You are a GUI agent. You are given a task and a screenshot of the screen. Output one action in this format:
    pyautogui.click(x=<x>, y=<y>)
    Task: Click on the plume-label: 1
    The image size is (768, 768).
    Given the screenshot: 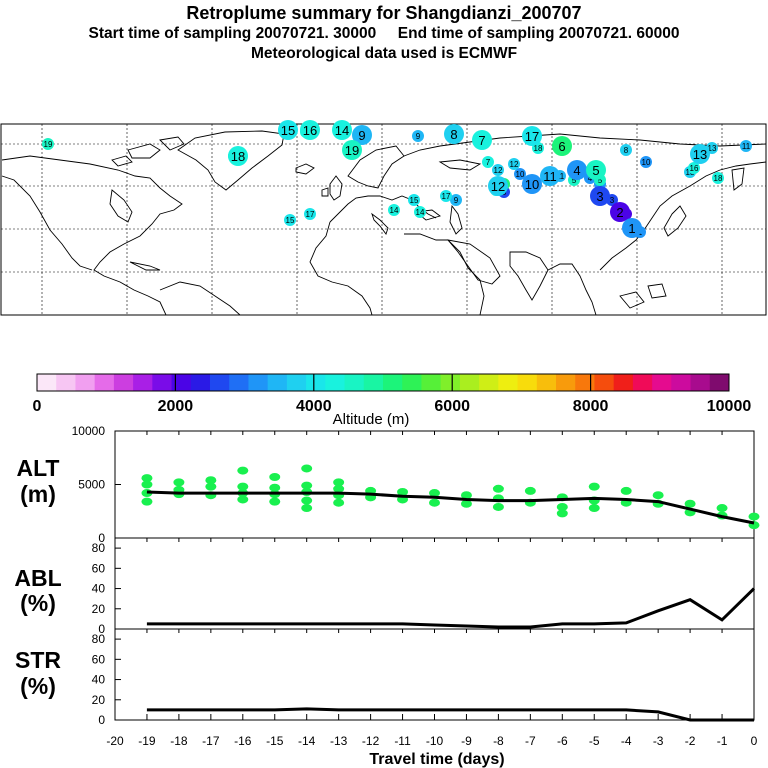 What is the action you would take?
    pyautogui.click(x=631, y=228)
    